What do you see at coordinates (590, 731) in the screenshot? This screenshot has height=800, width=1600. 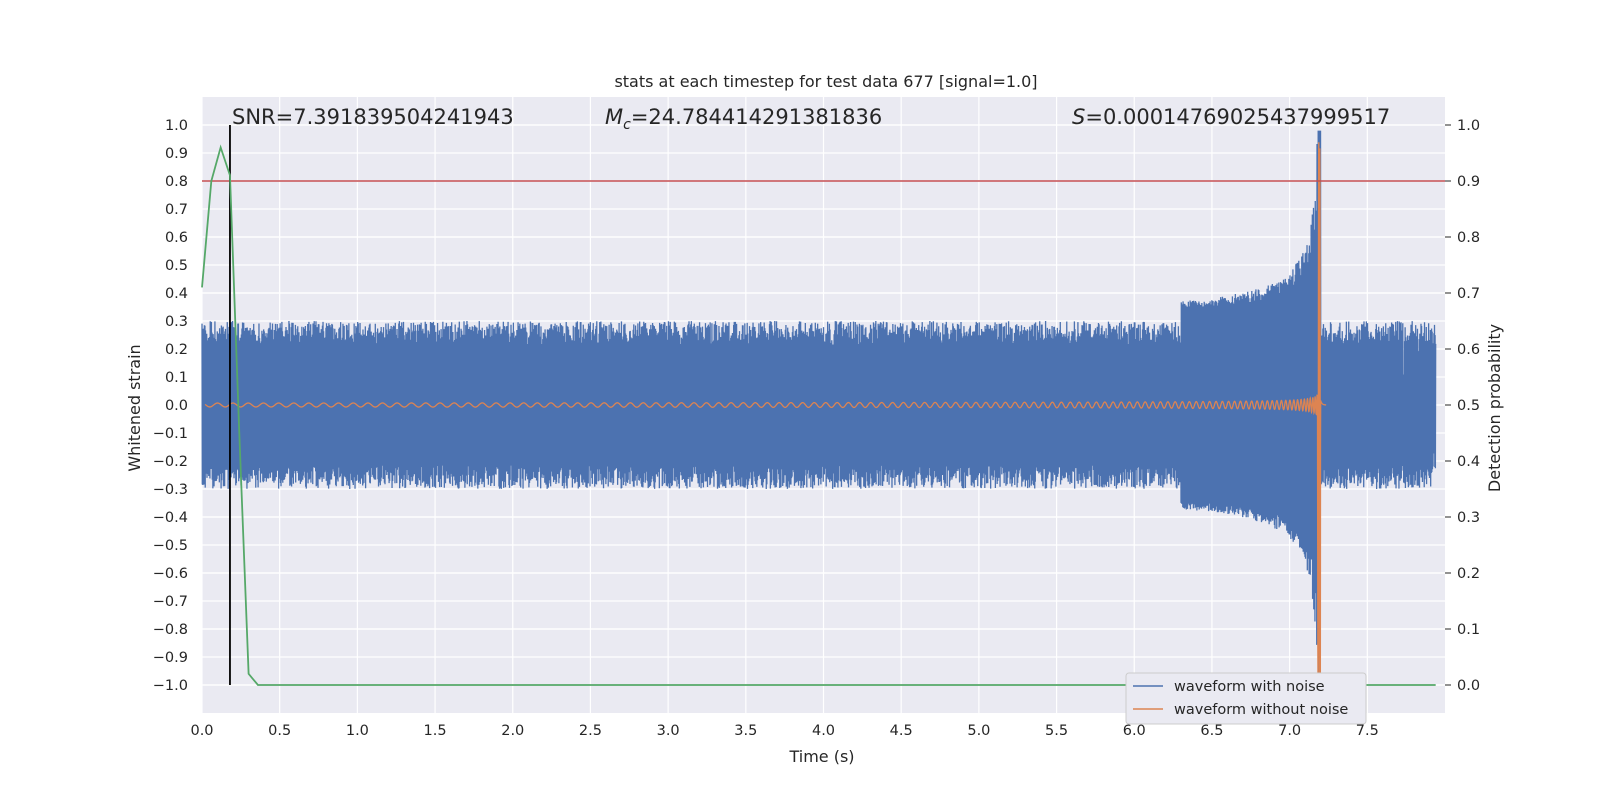 I see `x-tick-label: 2.5` at bounding box center [590, 731].